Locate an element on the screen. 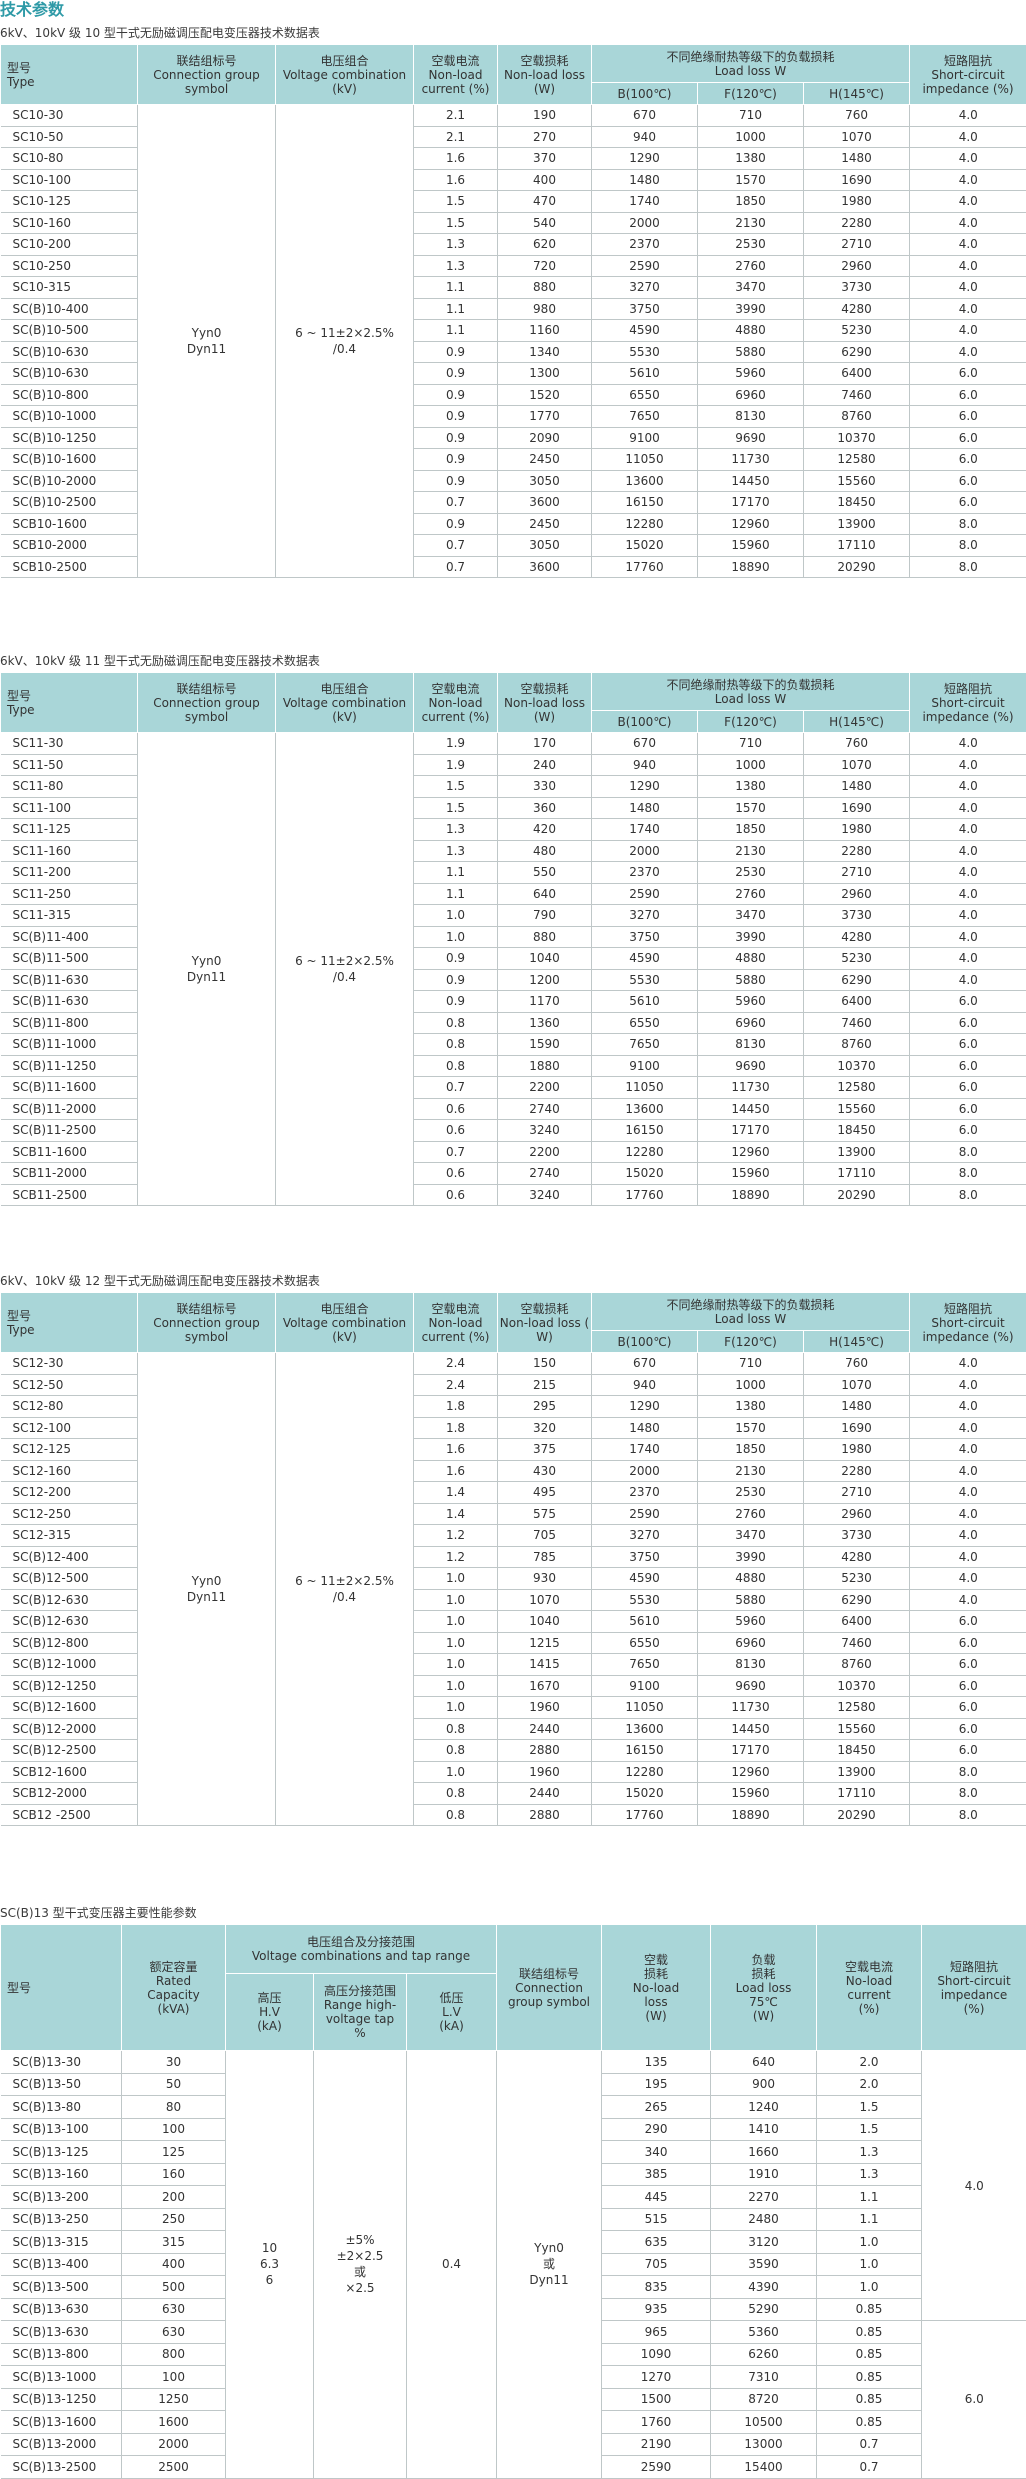 This screenshot has width=1026, height=2479. col-load-loss-cn: 不同绝缘耐热等级下的负载损耗 is located at coordinates (750, 1304).